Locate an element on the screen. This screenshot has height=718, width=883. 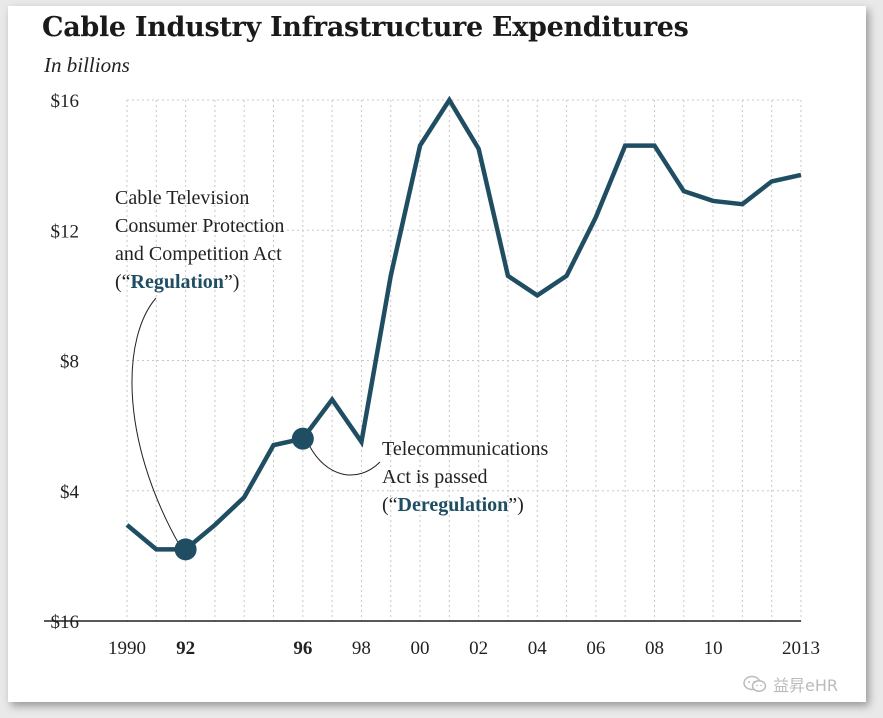
annotation-deregulation-close: ”) is located at coordinates (516, 505).